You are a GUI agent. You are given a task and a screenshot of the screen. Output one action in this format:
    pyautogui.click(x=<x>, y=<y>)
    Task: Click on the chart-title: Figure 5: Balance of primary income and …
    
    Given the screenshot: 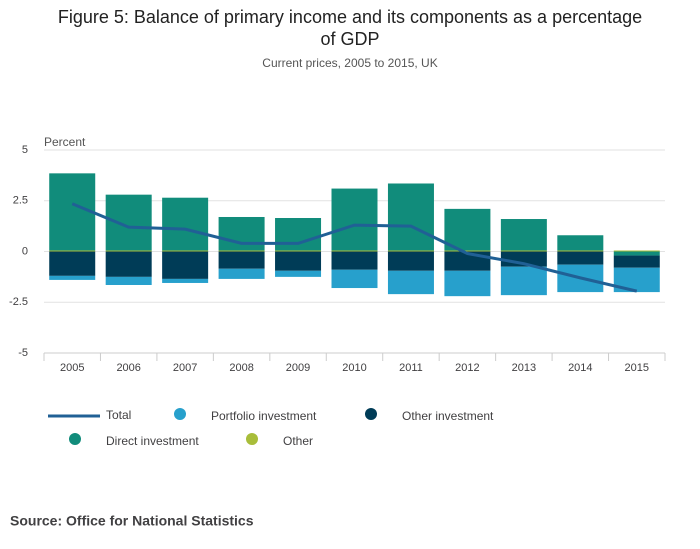 What is the action you would take?
    pyautogui.click(x=350, y=28)
    